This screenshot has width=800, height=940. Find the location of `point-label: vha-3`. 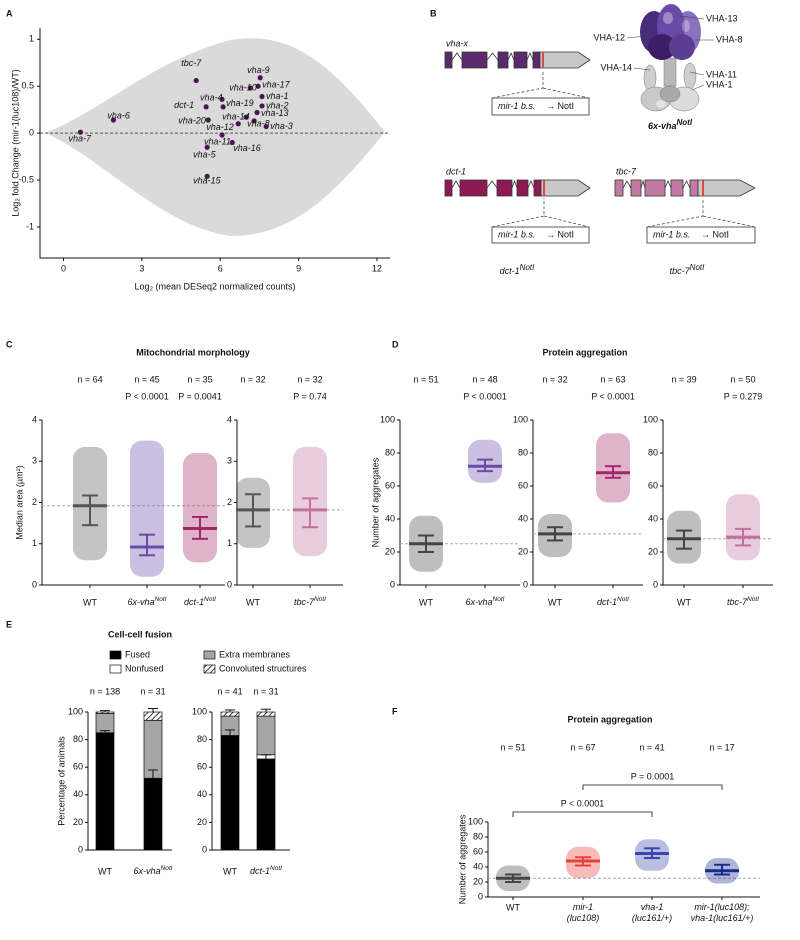

point-label: vha-3 is located at coordinates (281, 126).